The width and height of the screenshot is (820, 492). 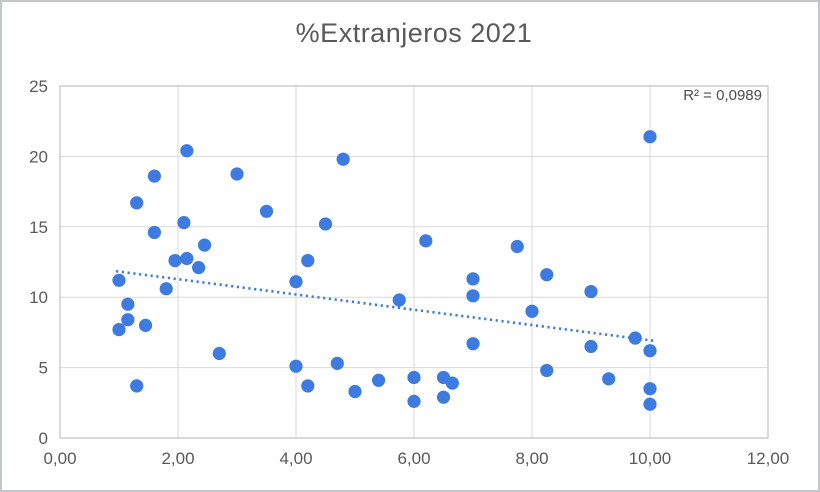 I want to click on y-axis-tick-label: 10, so click(x=38, y=297).